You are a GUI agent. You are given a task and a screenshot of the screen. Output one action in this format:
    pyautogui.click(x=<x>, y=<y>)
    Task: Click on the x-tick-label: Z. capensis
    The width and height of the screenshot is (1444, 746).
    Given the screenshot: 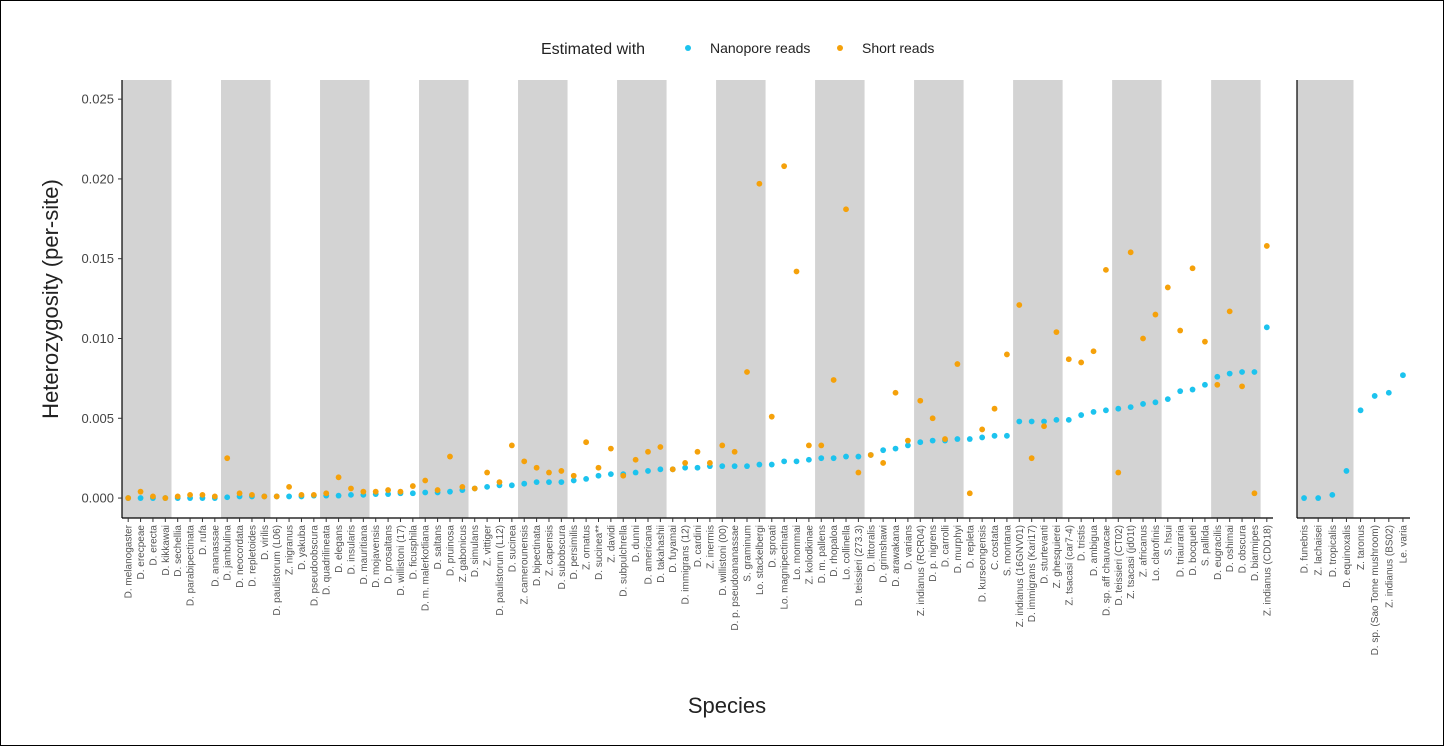 What is the action you would take?
    pyautogui.click(x=549, y=550)
    